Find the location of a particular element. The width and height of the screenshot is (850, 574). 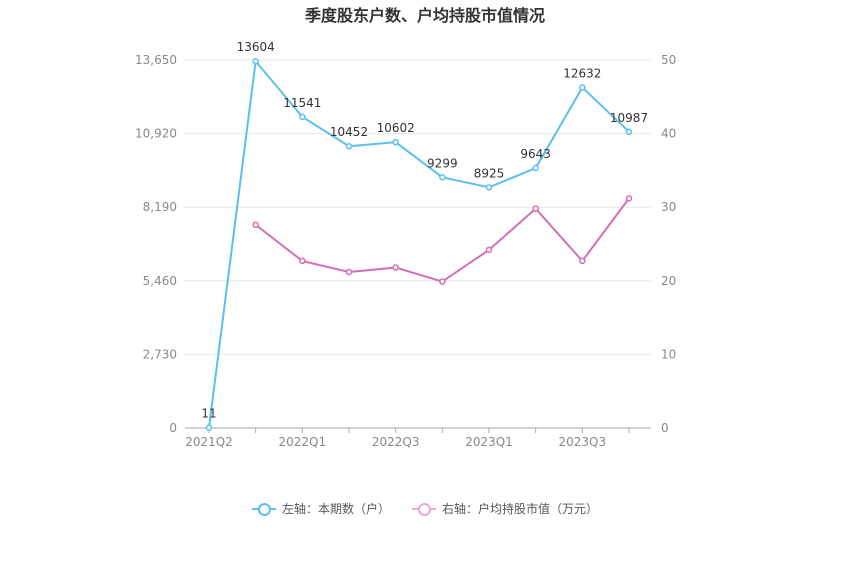

x-axis-tick-label: 2022Q1 is located at coordinates (303, 442).